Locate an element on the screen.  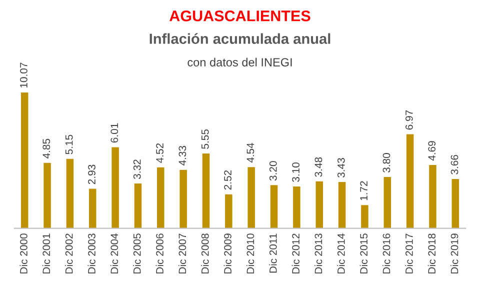
data-label: 3.10 is located at coordinates (296, 172).